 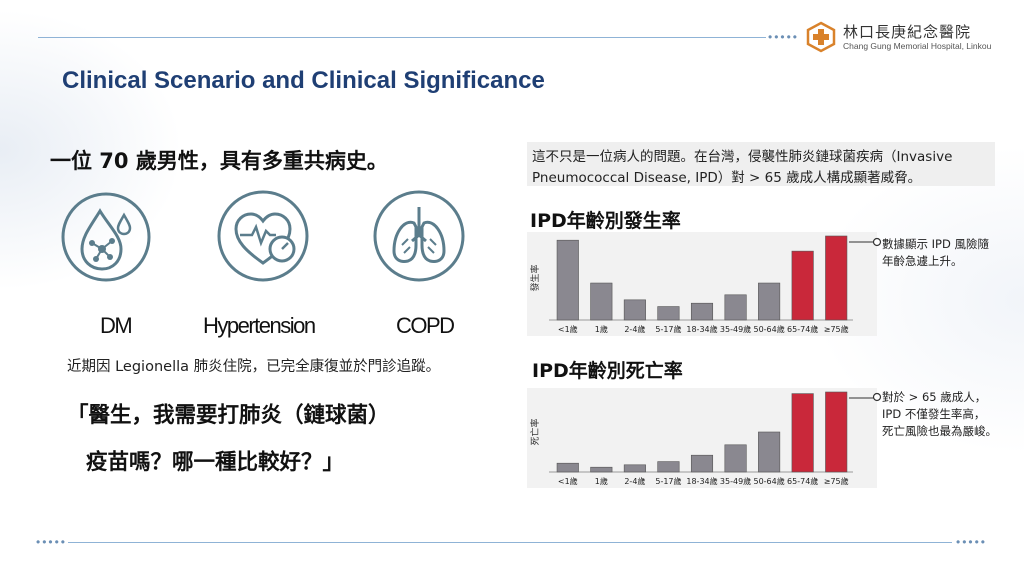 What do you see at coordinates (877, 397) in the screenshot?
I see `mortality-callout-circle` at bounding box center [877, 397].